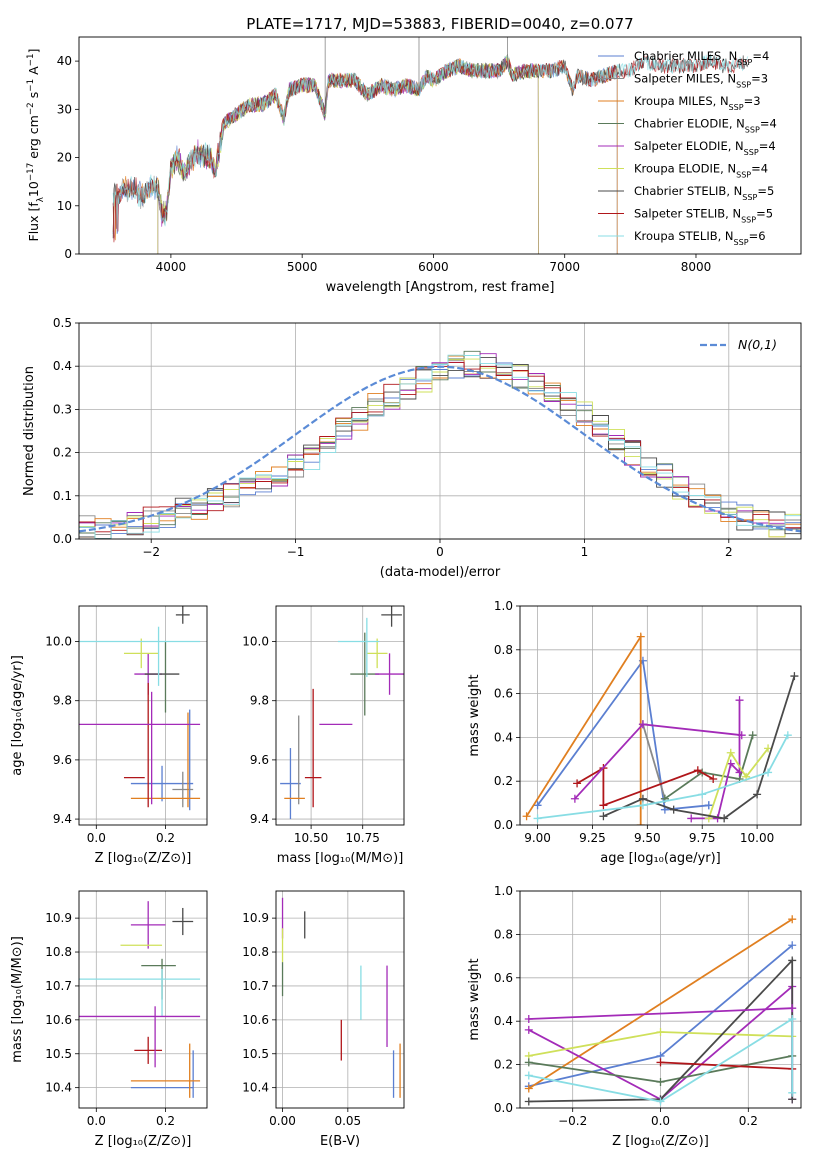  I want to click on x-tick-label: −2, so click(151, 552).